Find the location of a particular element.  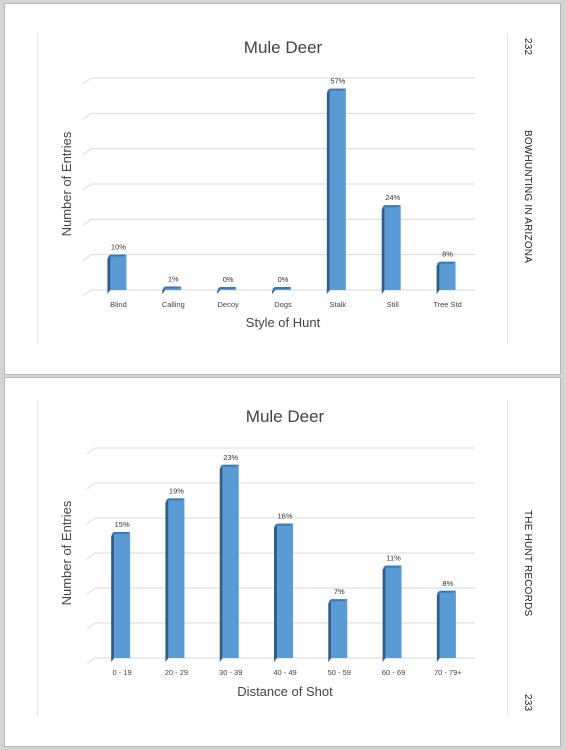

data-label: 16% is located at coordinates (284, 516).